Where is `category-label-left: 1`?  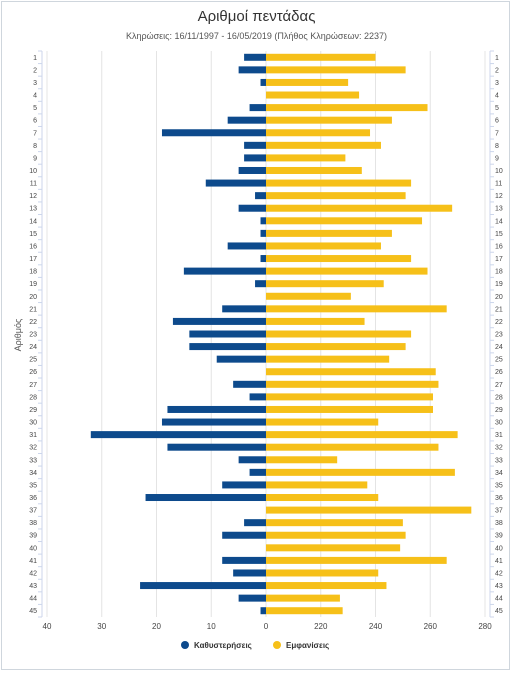 category-label-left: 1 is located at coordinates (35, 58).